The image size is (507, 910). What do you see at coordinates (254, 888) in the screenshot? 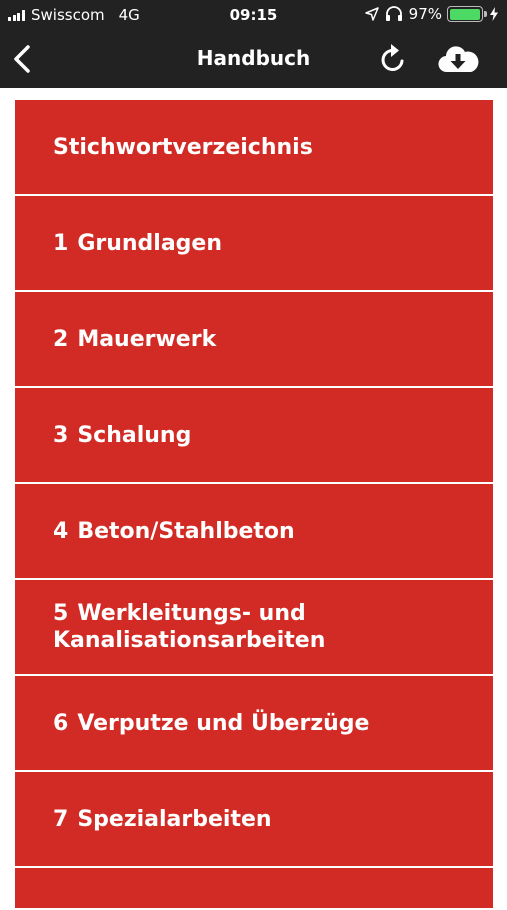
I see `menu-item-next` at bounding box center [254, 888].